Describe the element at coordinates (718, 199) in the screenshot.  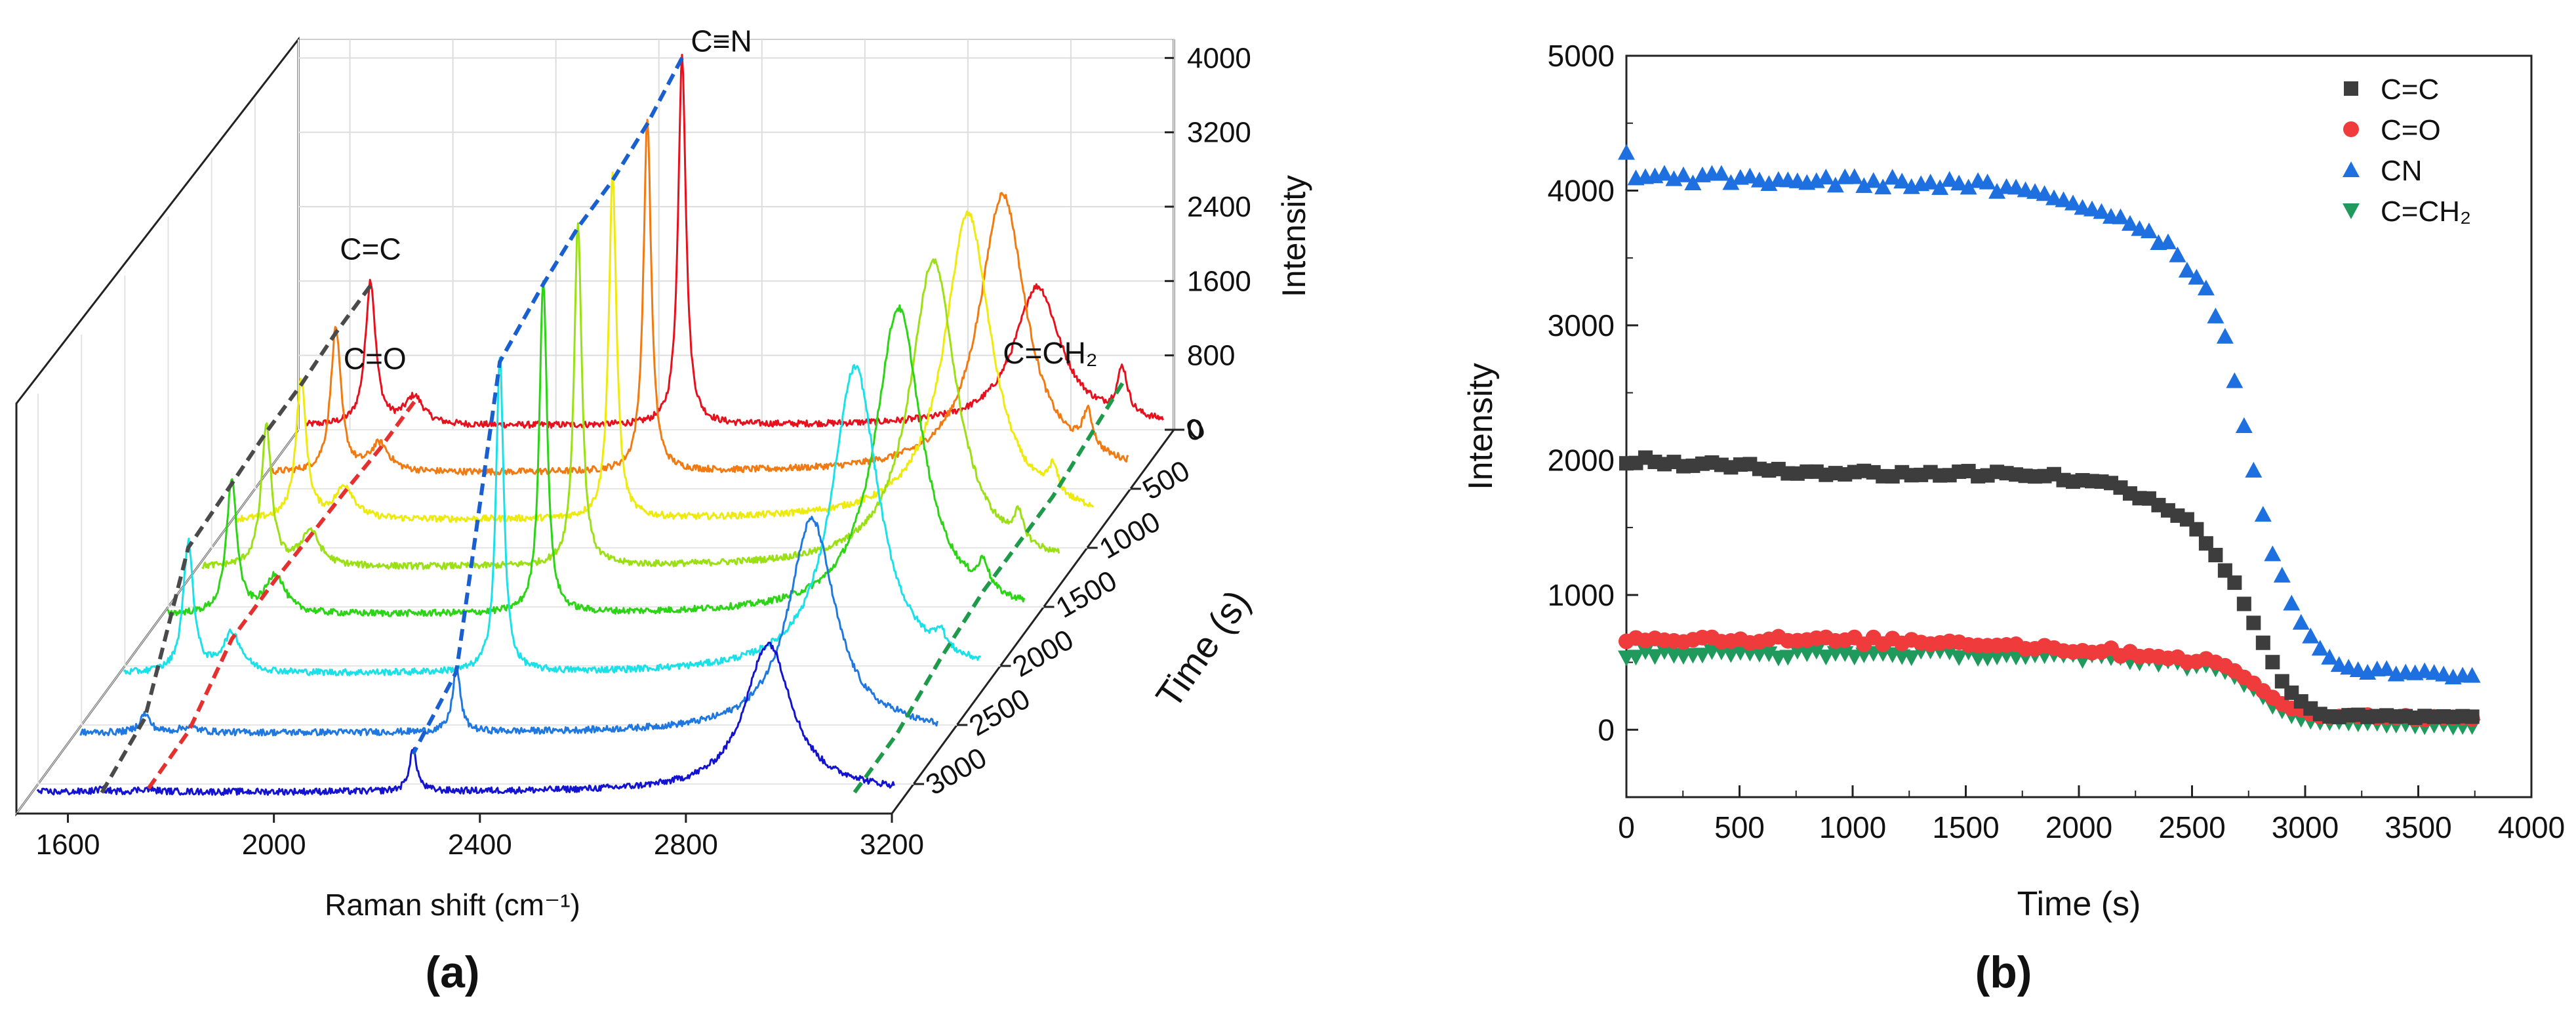
I see `waterfall-annotations: C=C C=O C≡N C=CH₂` at that location.